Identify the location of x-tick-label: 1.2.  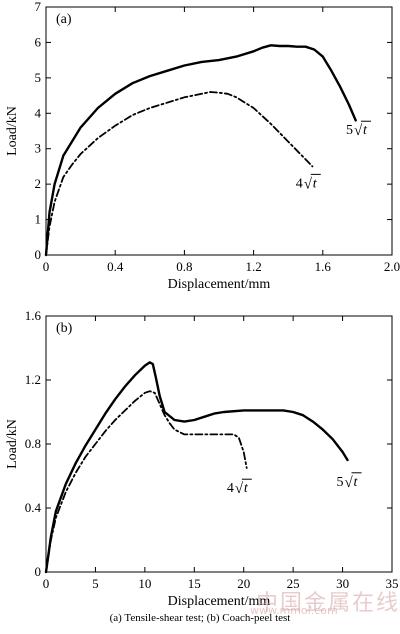
(253, 266).